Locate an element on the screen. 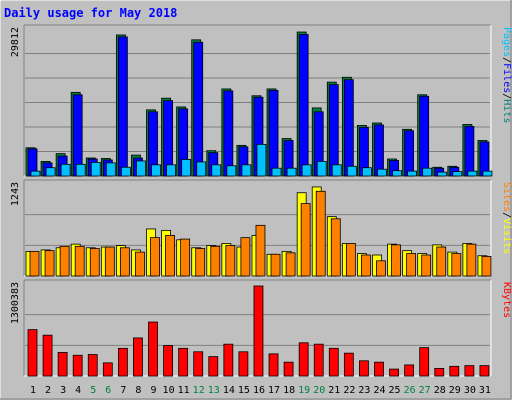 Image resolution: width=512 pixels, height=400 pixels. legend-entry: Files is located at coordinates (506, 78).